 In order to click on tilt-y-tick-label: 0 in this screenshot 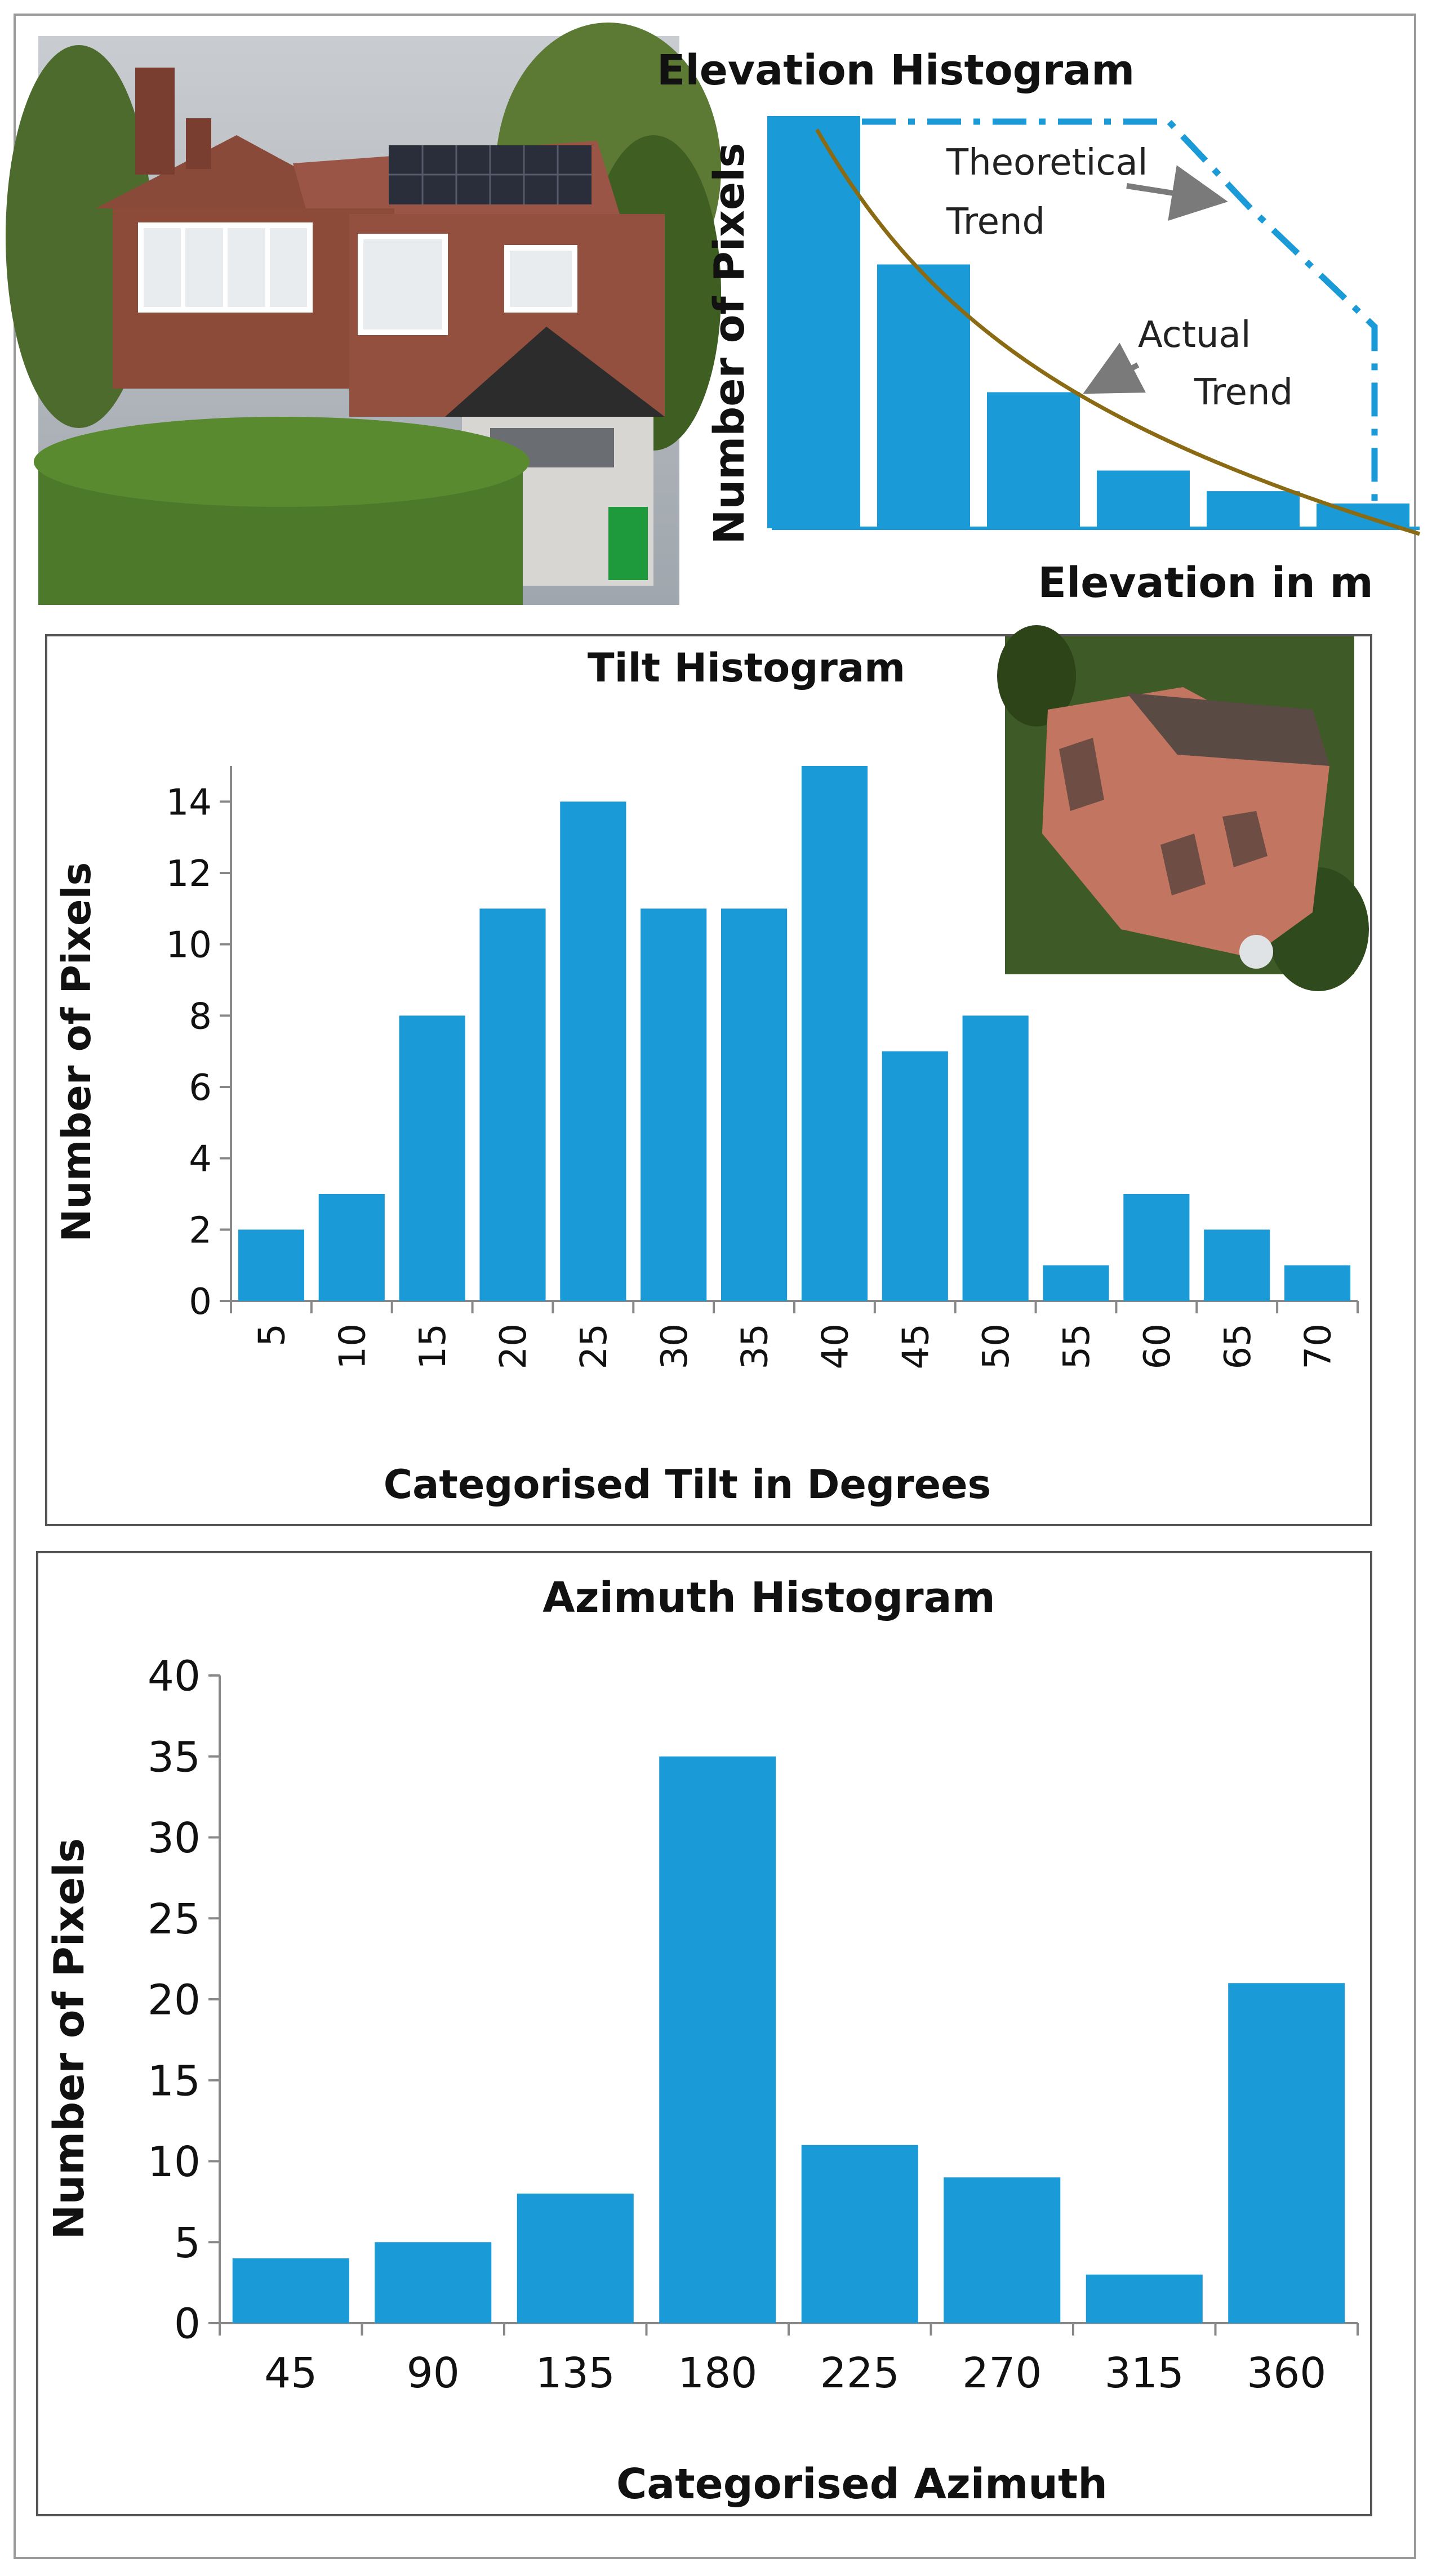, I will do `click(200, 1302)`.